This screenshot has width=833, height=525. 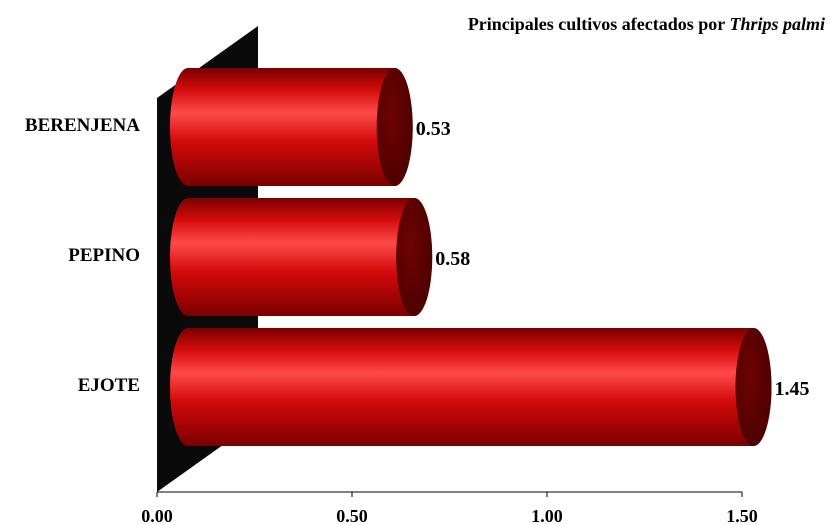 I want to click on bar-value-label: 1.45, so click(x=792, y=389).